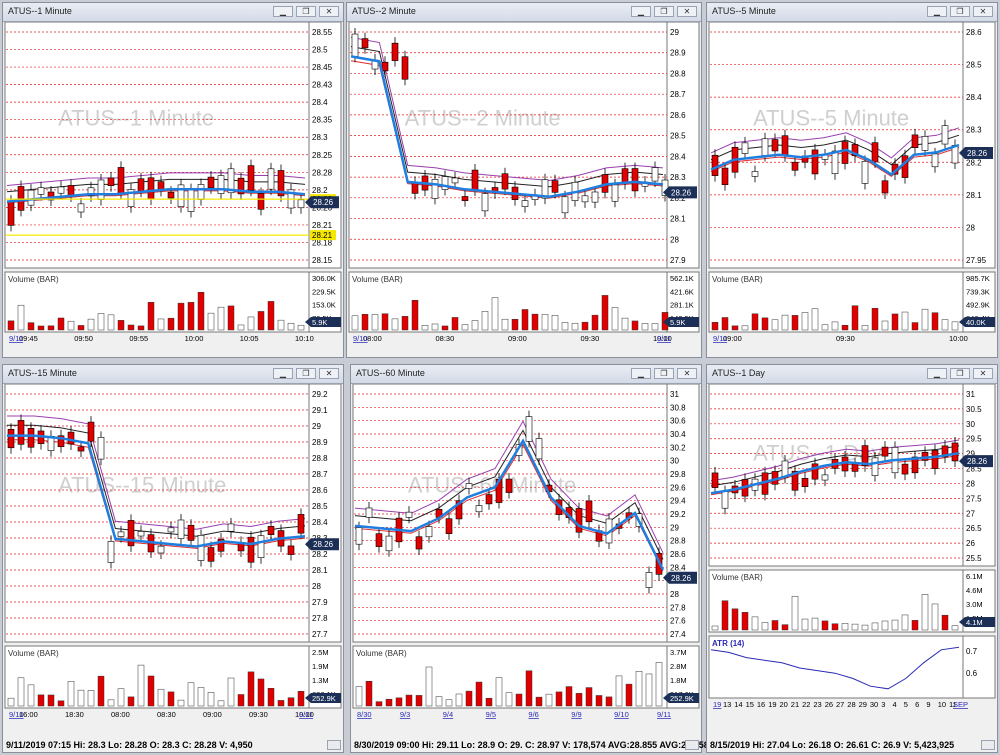 The image size is (1000, 755). What do you see at coordinates (678, 554) in the screenshot?
I see `price-tick-label: 28.6` at bounding box center [678, 554].